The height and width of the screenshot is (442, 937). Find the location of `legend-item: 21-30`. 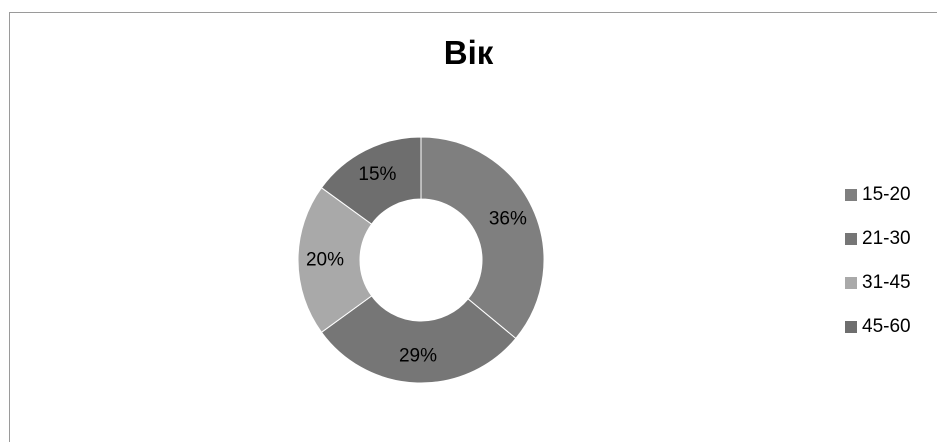

legend-item: 21-30 is located at coordinates (878, 239).